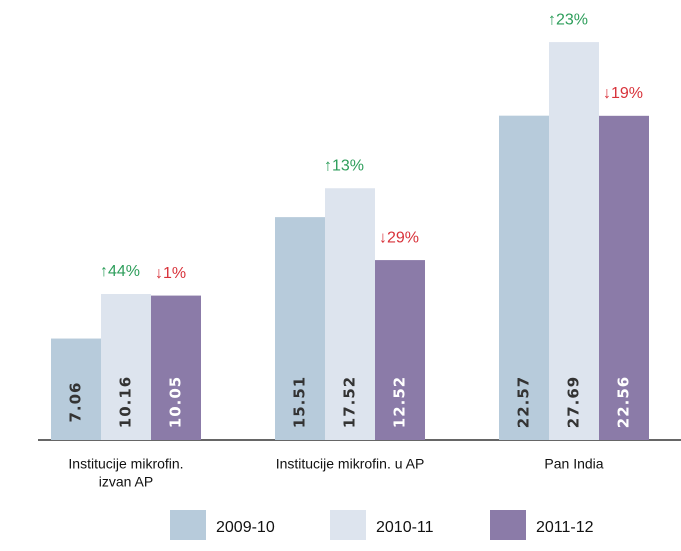 This screenshot has height=551, width=681. I want to click on bar-value-label: 27.69, so click(574, 402).